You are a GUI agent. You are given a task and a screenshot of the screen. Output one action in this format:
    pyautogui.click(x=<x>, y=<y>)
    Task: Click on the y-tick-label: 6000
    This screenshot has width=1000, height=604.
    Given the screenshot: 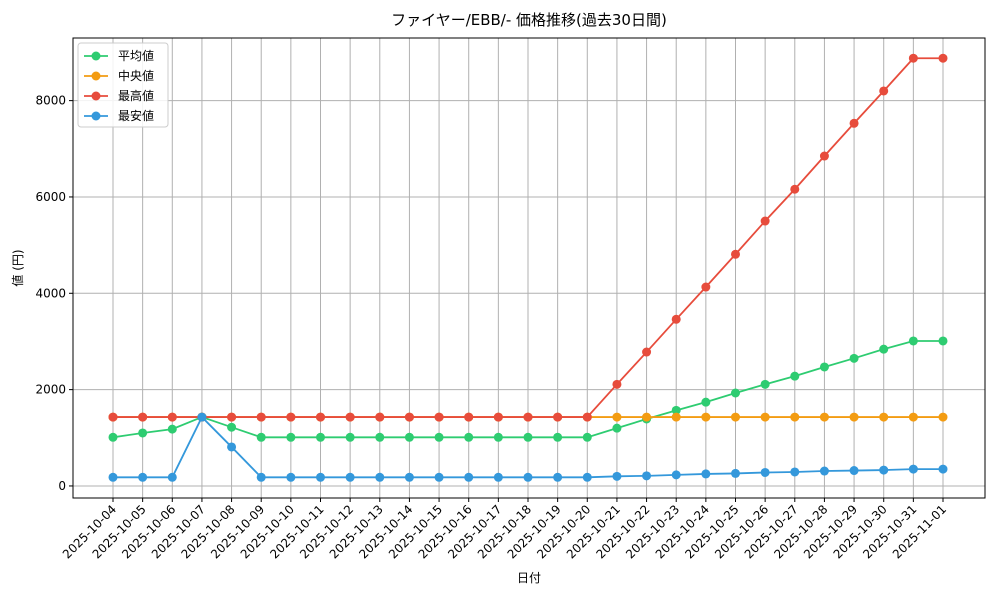 What is the action you would take?
    pyautogui.click(x=50, y=197)
    